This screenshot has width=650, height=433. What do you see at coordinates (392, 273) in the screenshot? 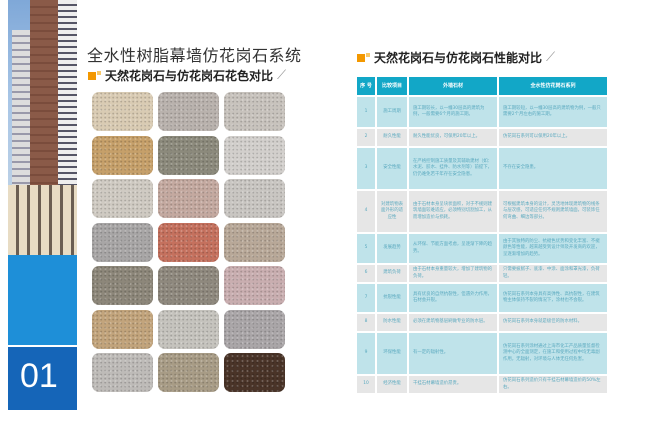
I see `table-cell: 建筑负荷` at bounding box center [392, 273].